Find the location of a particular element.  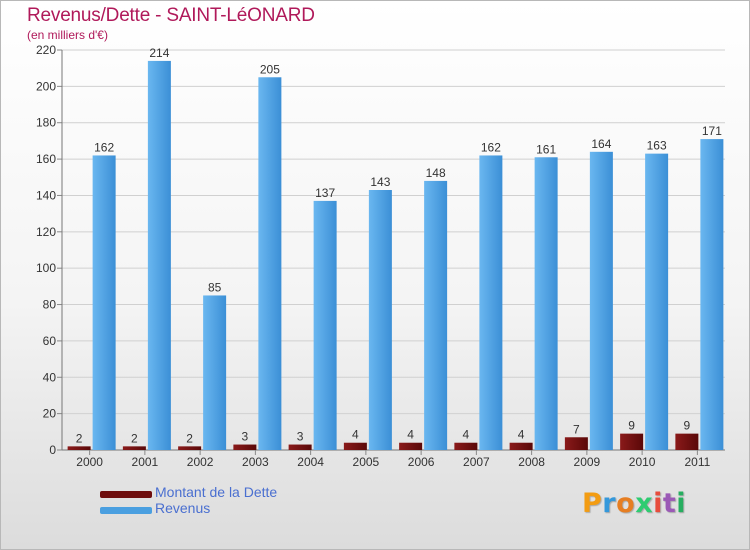

data-label-revenus: 161 is located at coordinates (546, 149).